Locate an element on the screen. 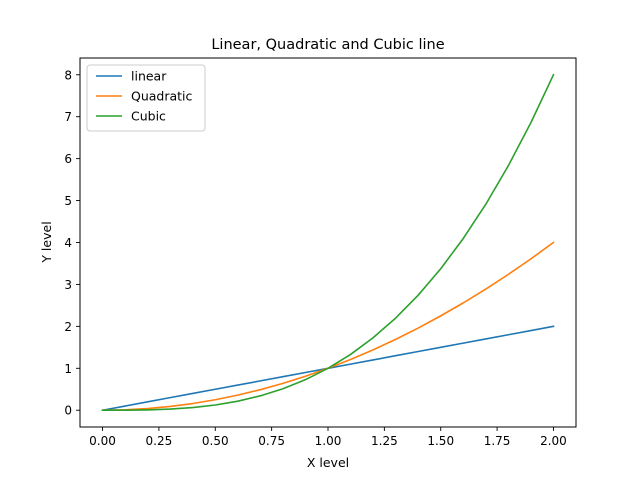 The width and height of the screenshot is (640, 480). x-tick-label: 1.25 is located at coordinates (384, 441).